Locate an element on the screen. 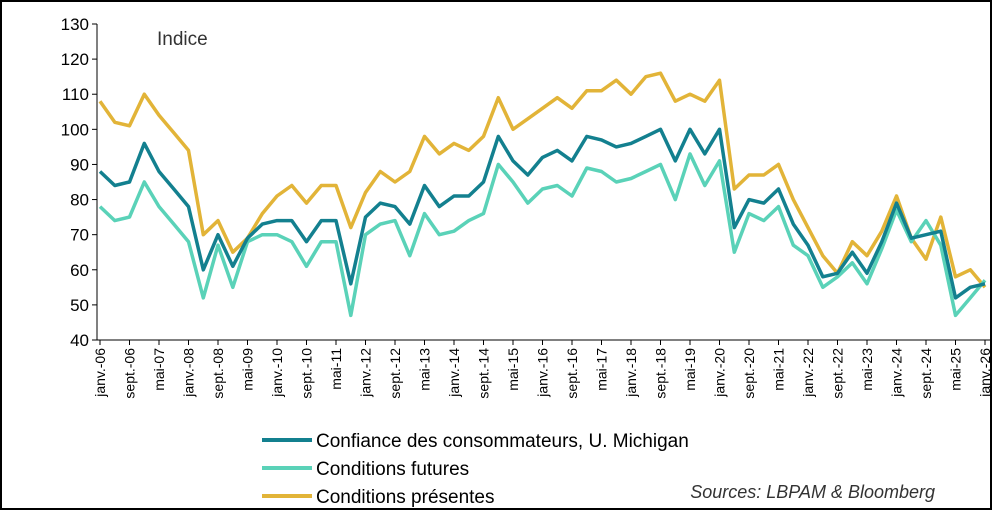  x-tick-label: mai-17 is located at coordinates (602, 369).